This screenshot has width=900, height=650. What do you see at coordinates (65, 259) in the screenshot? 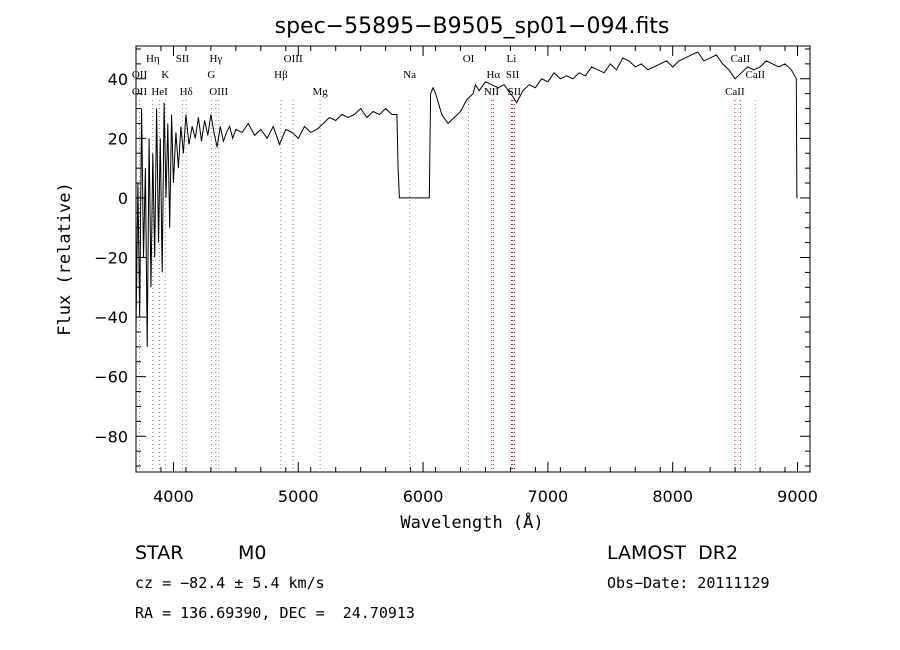
I see `y-axis-label: Flux (relative)` at bounding box center [65, 259].